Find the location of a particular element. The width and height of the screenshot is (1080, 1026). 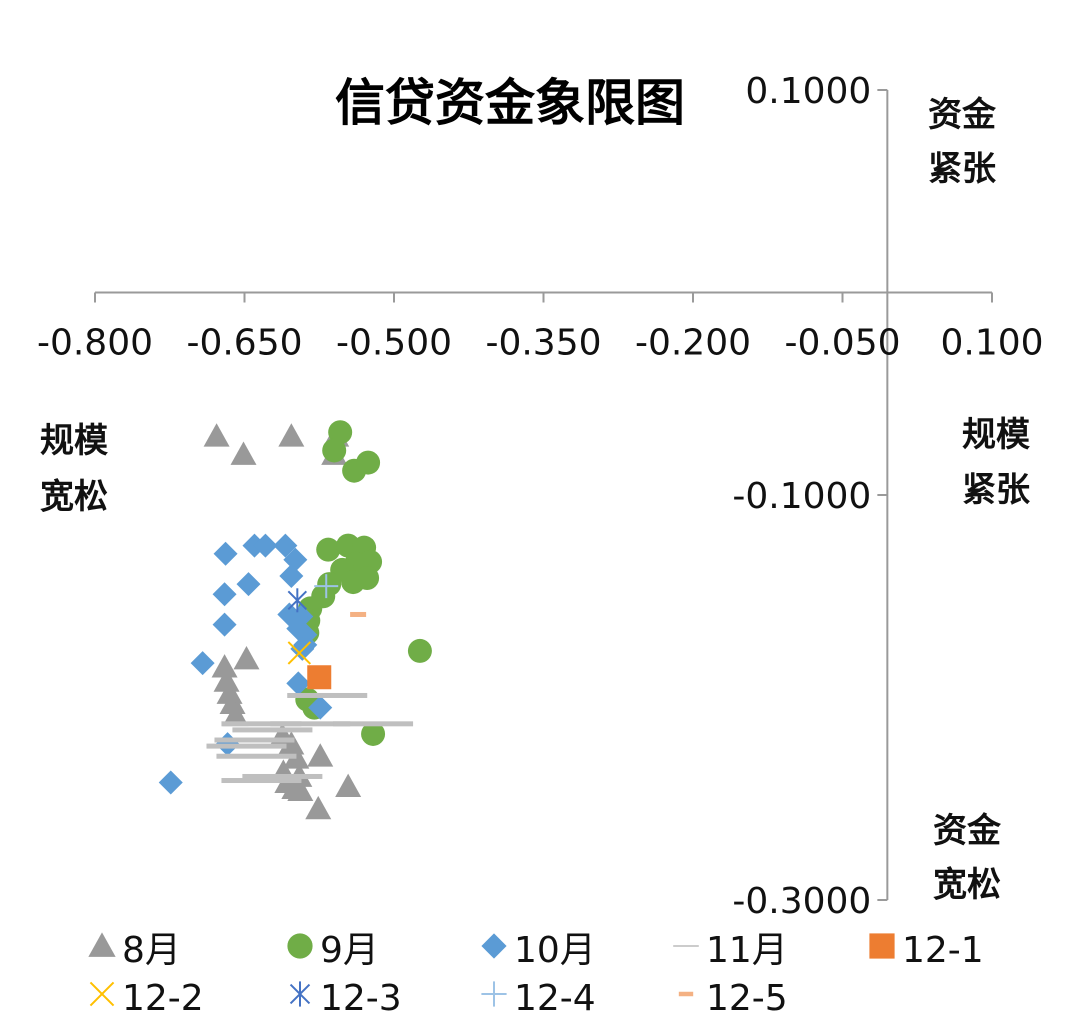

quadrant-label-bottom-right-line1: 资金 is located at coordinates (967, 831).